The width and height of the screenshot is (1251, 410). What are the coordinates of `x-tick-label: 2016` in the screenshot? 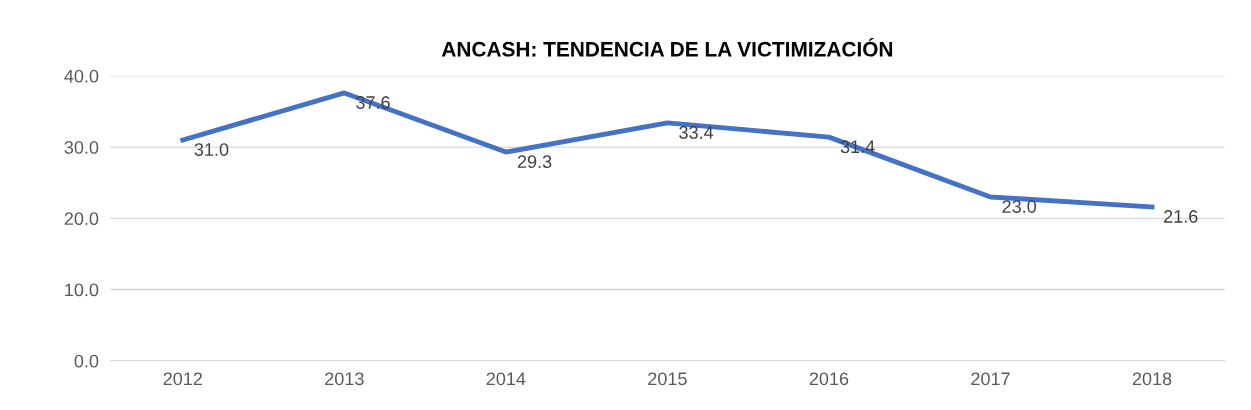 It's located at (829, 379).